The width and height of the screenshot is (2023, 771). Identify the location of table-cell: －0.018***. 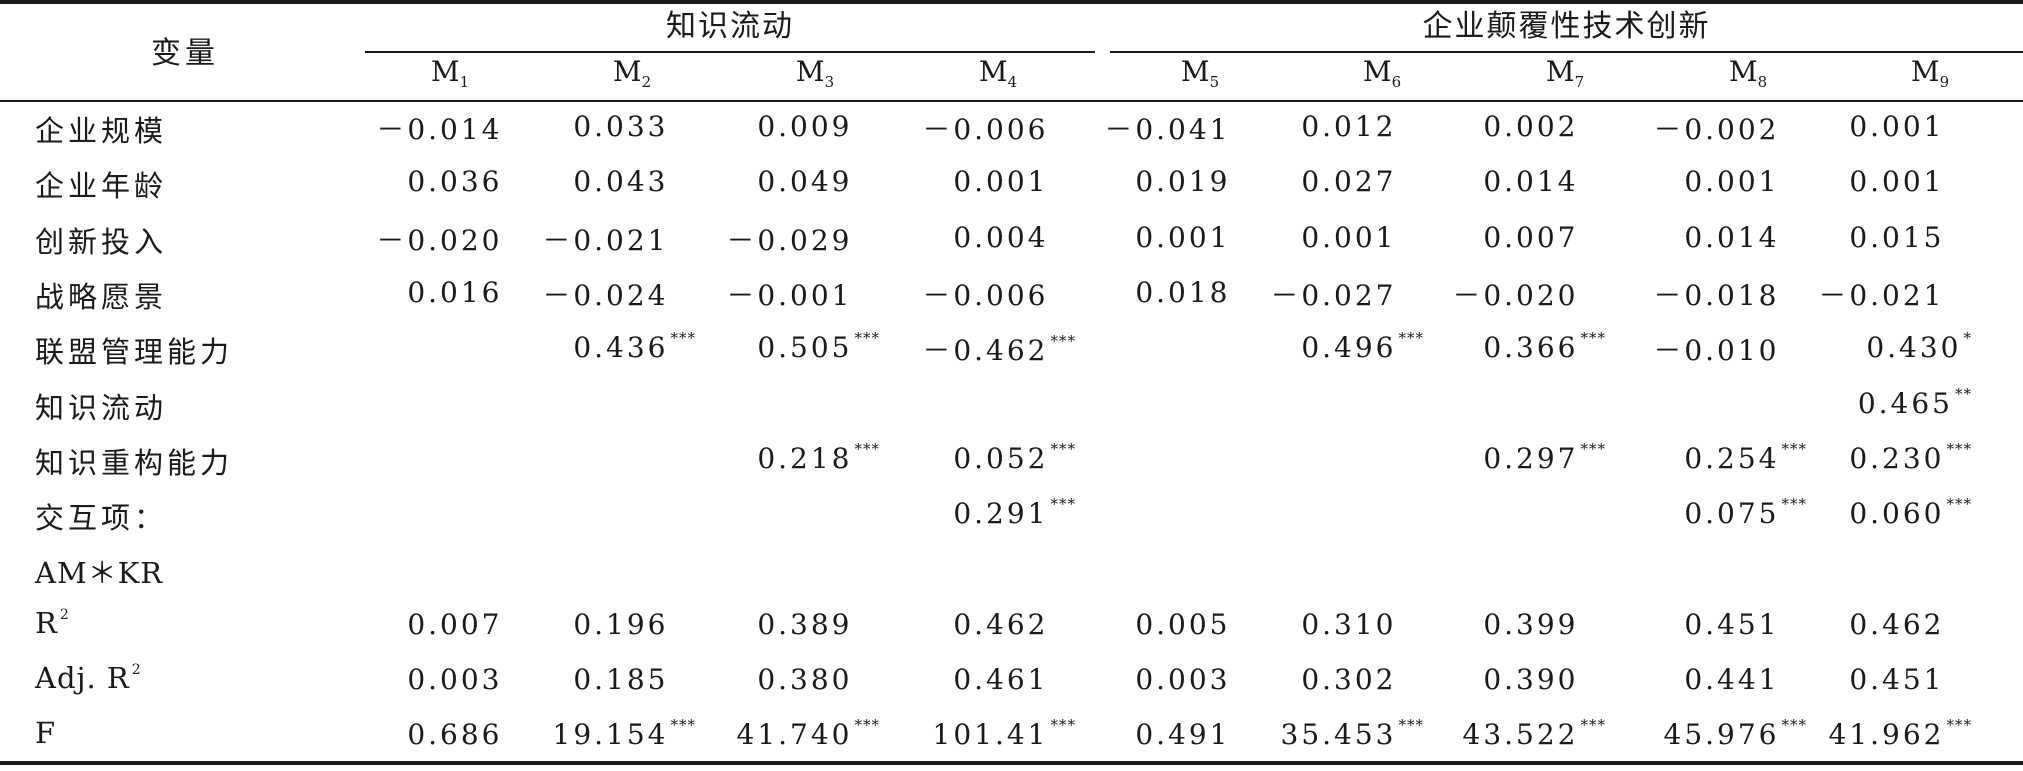
(1730, 294).